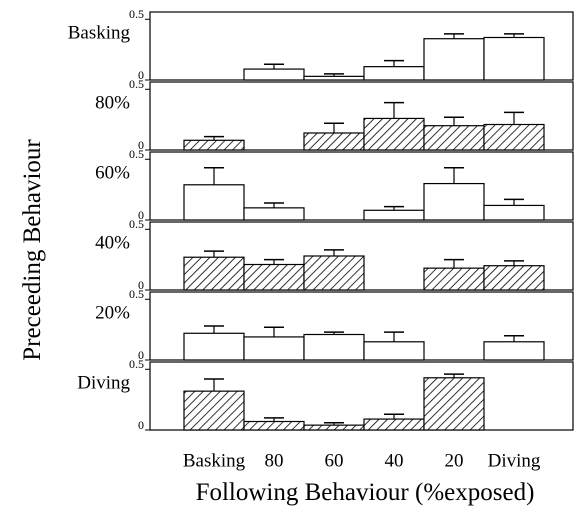 The width and height of the screenshot is (587, 513). What do you see at coordinates (112, 102) in the screenshot?
I see `panel-label: 80%` at bounding box center [112, 102].